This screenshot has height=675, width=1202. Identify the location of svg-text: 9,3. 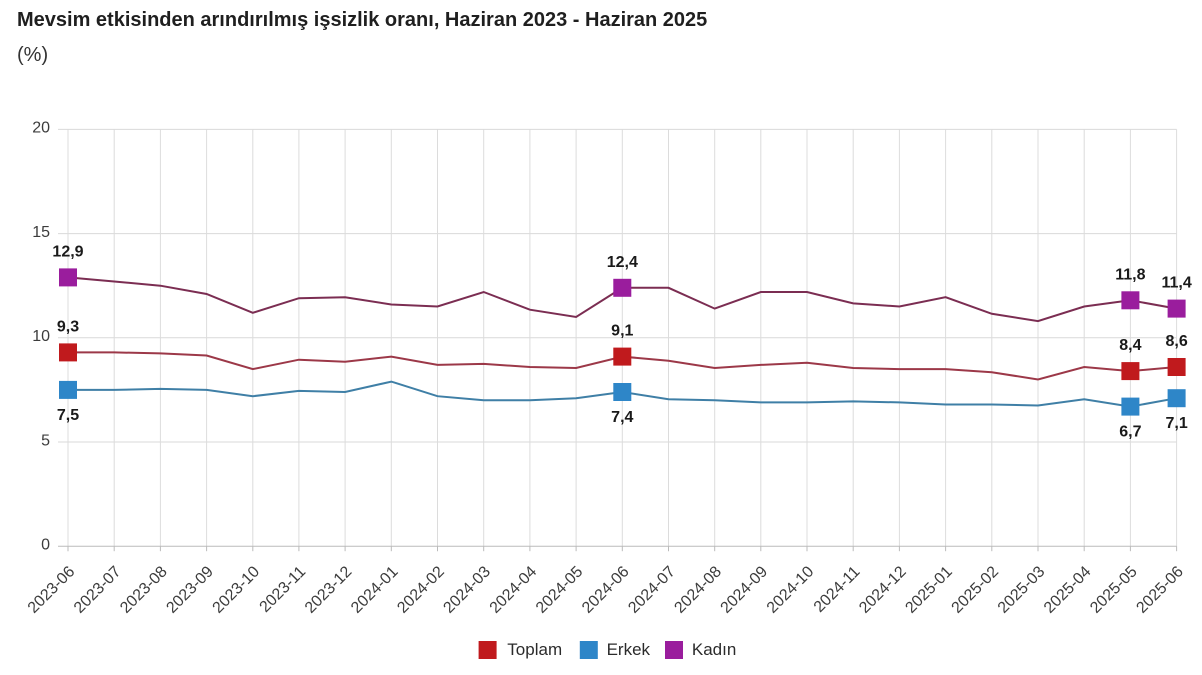
(68, 326).